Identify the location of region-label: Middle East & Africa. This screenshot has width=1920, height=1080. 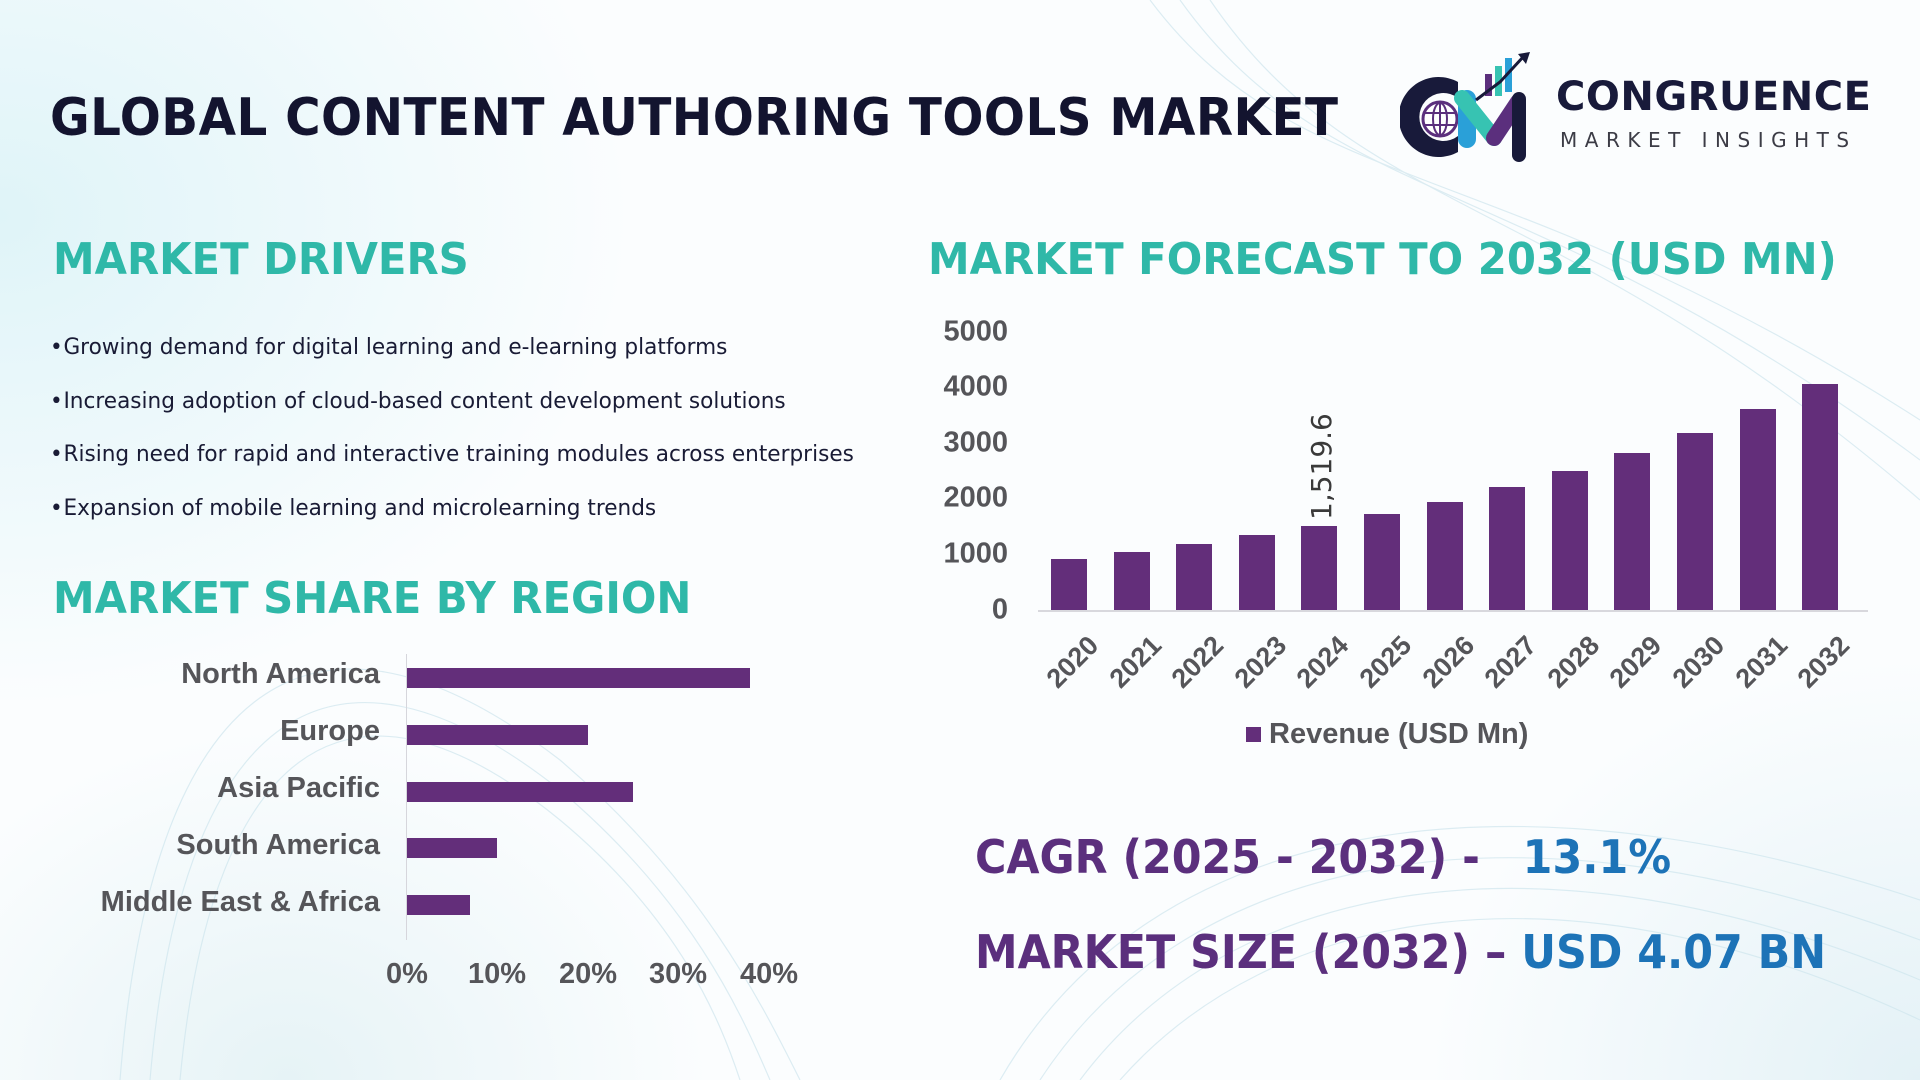
(240, 902).